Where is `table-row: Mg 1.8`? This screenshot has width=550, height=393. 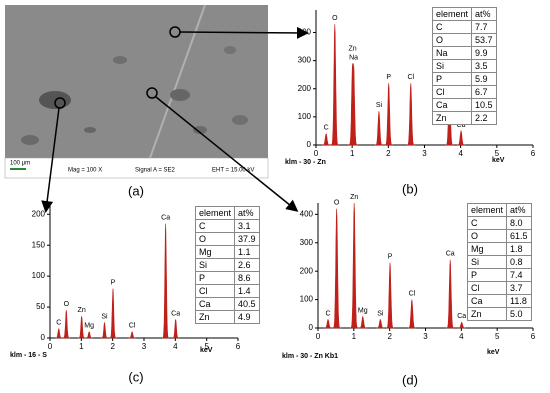 table-row: Mg 1.8 is located at coordinates (499, 249).